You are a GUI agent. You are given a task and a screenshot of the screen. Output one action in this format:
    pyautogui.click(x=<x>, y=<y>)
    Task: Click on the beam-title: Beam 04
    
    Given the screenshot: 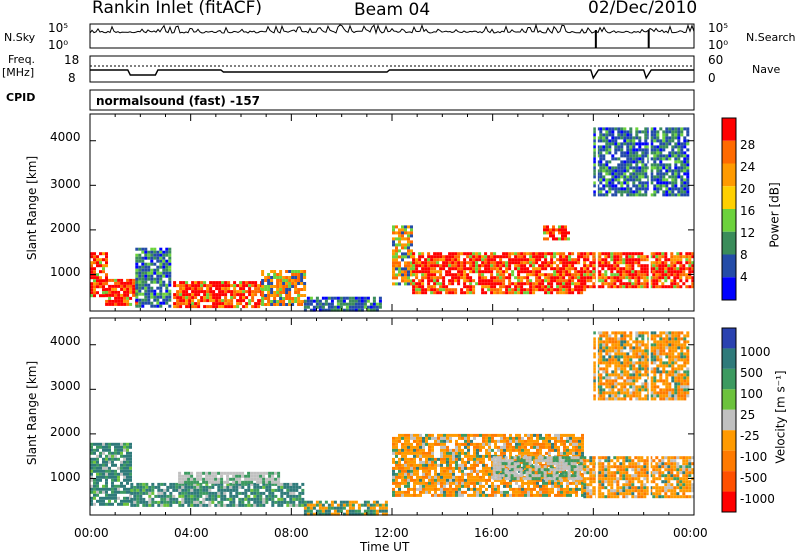 What is the action you would take?
    pyautogui.click(x=392, y=10)
    